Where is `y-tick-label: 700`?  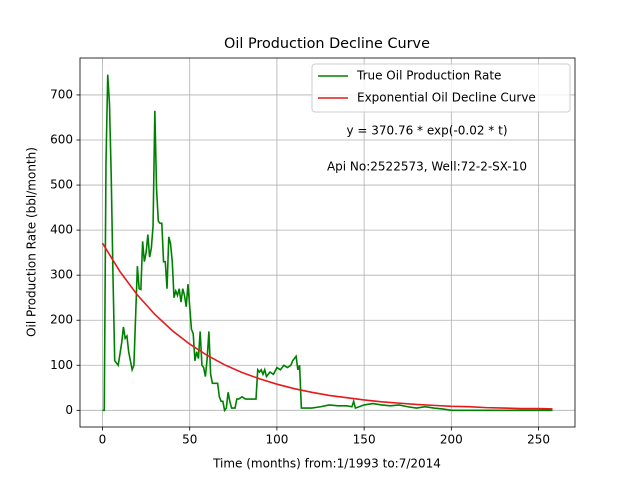
y-tick-label: 700 is located at coordinates (61, 94).